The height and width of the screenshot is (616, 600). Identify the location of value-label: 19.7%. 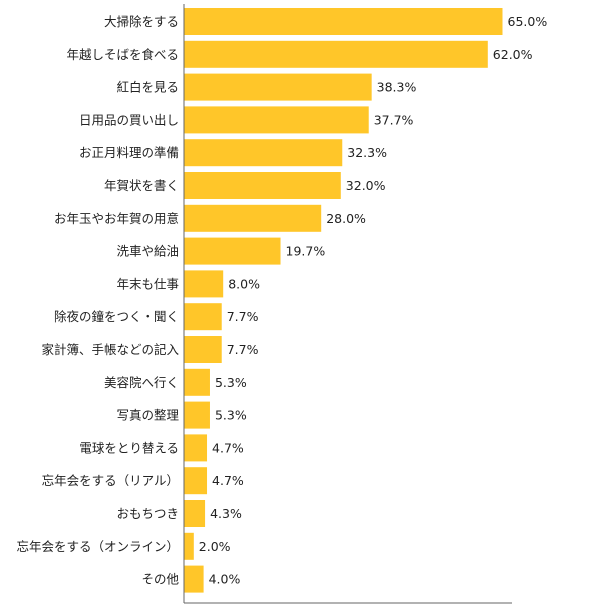
(306, 251).